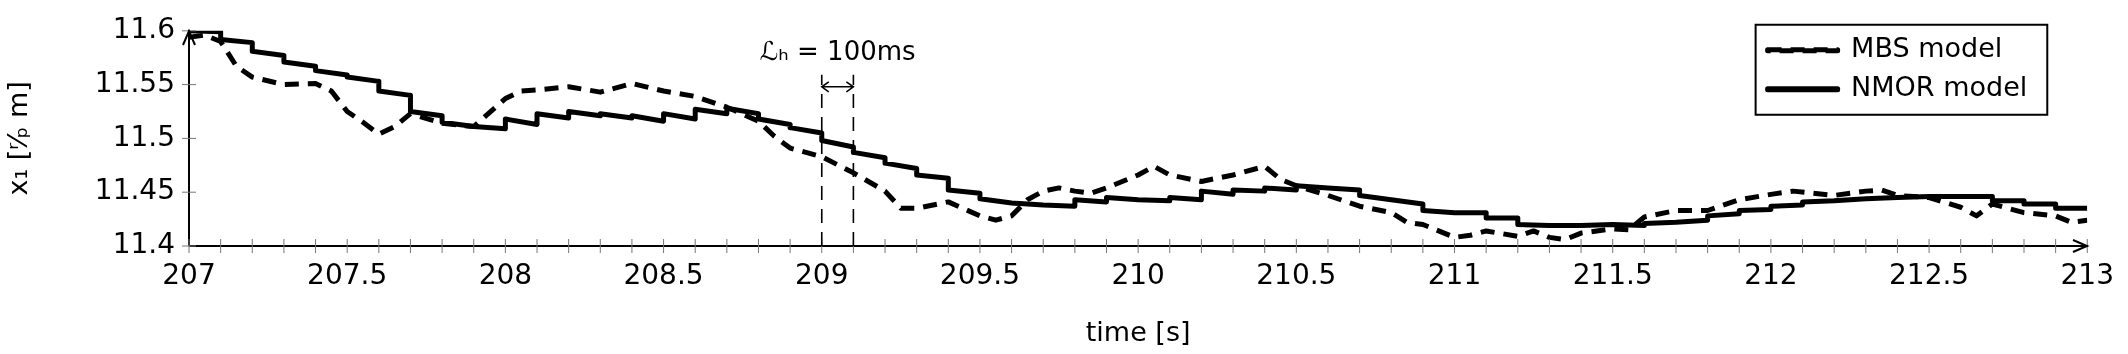 This screenshot has width=2128, height=354. What do you see at coordinates (1771, 275) in the screenshot?
I see `x-tick-label: 212` at bounding box center [1771, 275].